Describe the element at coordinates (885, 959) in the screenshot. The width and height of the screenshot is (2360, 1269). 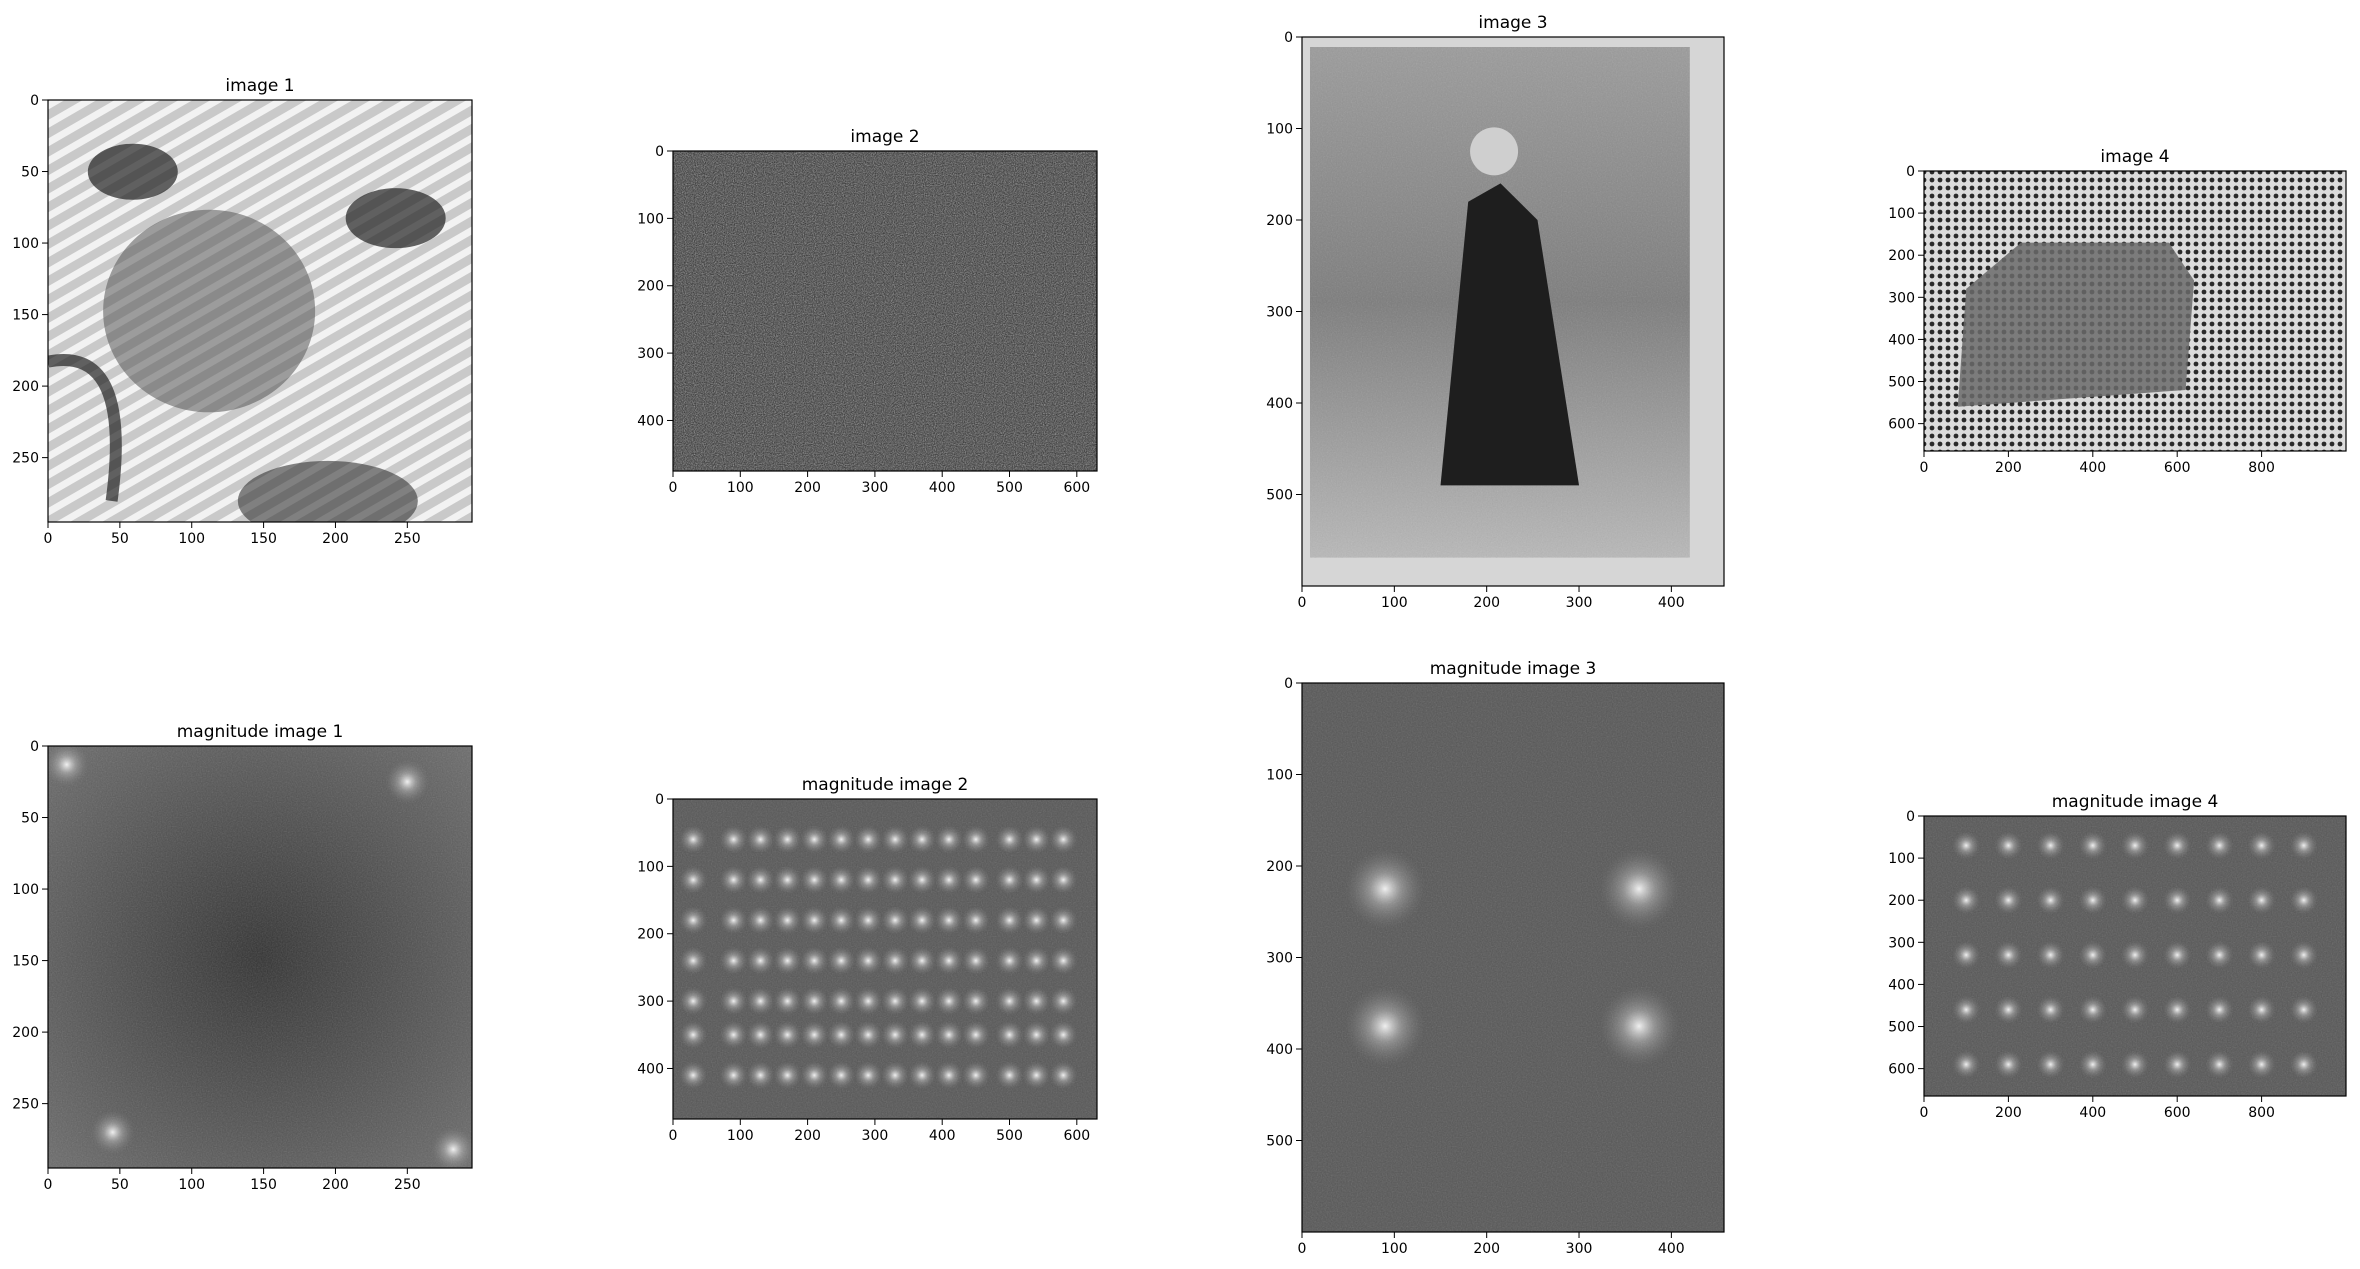
I see `axes-frame` at that location.